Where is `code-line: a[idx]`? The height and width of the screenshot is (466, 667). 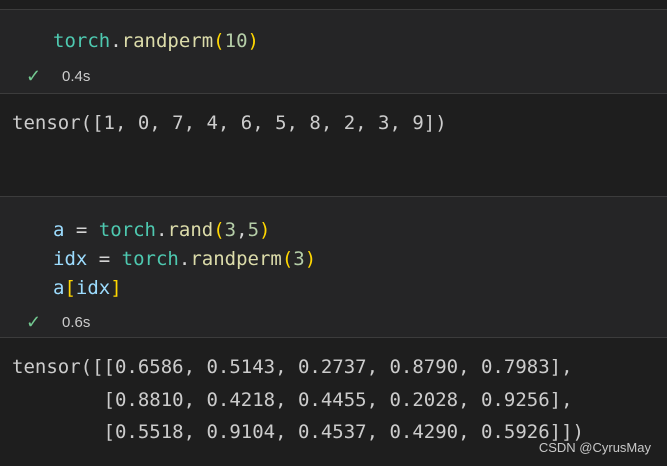 code-line: a[idx] is located at coordinates (87, 288).